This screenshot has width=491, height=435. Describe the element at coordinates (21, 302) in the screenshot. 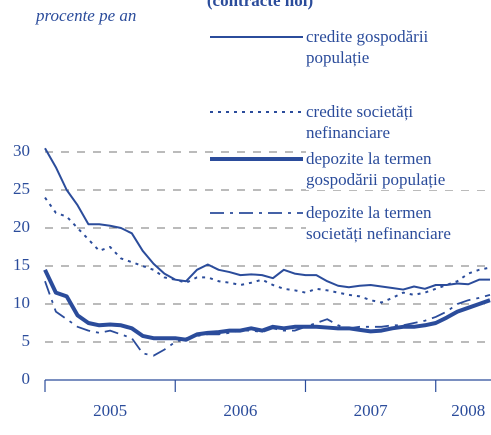

I see `y-tick-label: 10` at that location.